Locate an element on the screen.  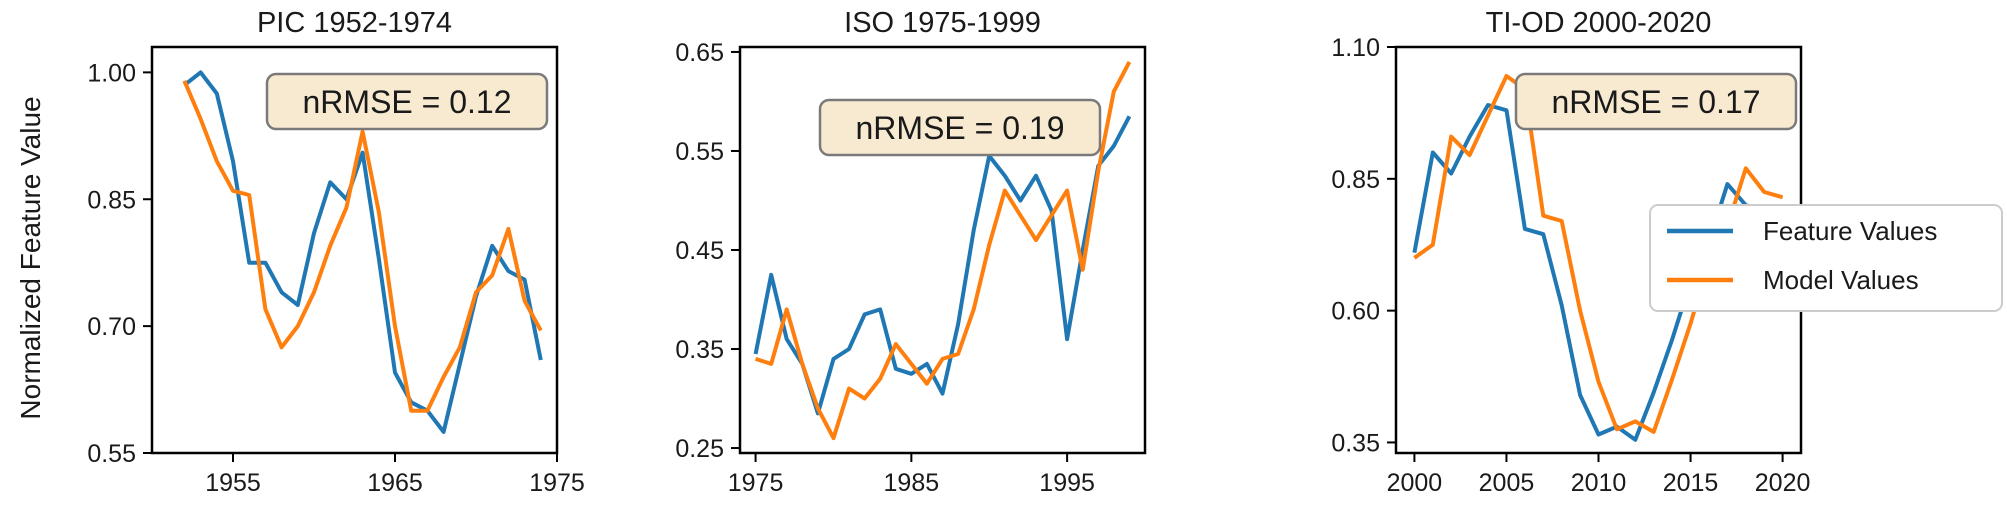
panel-2-ytick-label: 0.65 is located at coordinates (699, 53).